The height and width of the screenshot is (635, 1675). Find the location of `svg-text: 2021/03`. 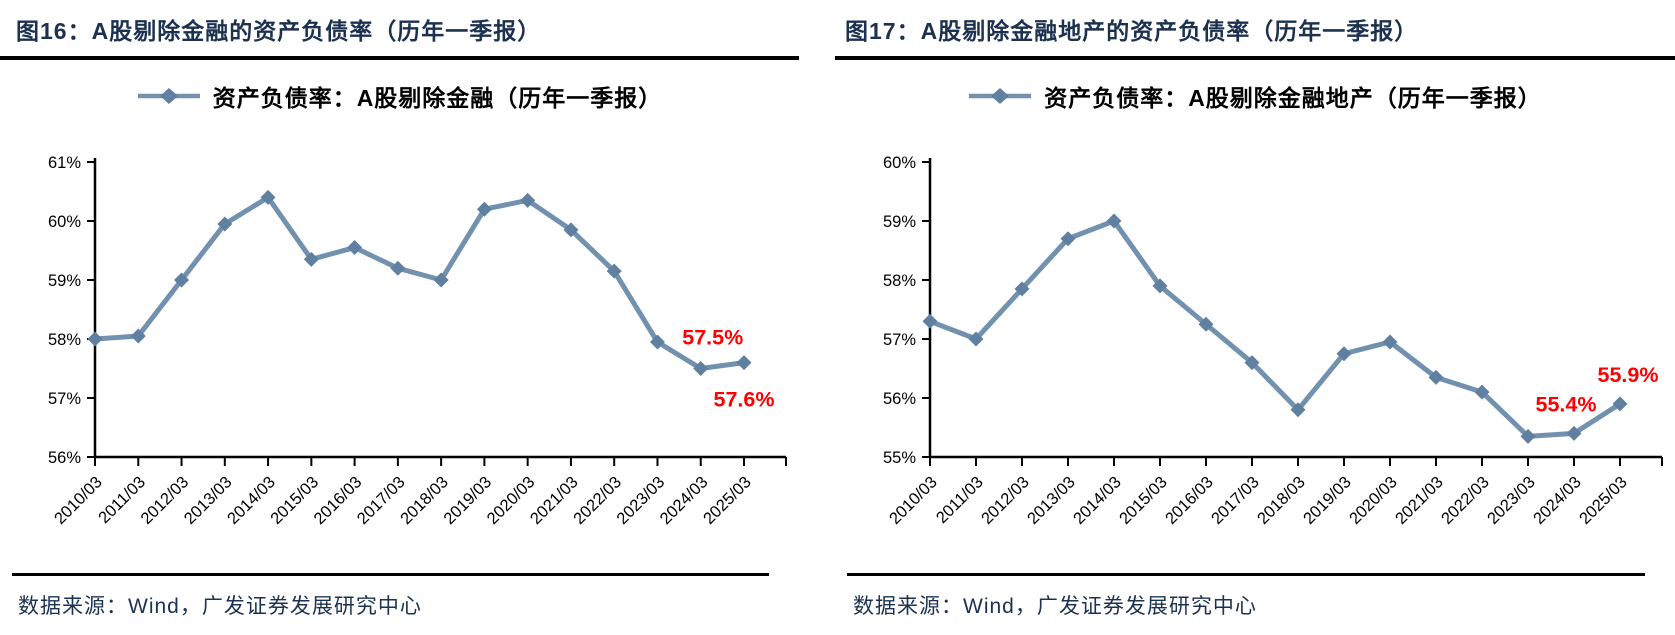

svg-text: 2021/03 is located at coordinates (1419, 500).